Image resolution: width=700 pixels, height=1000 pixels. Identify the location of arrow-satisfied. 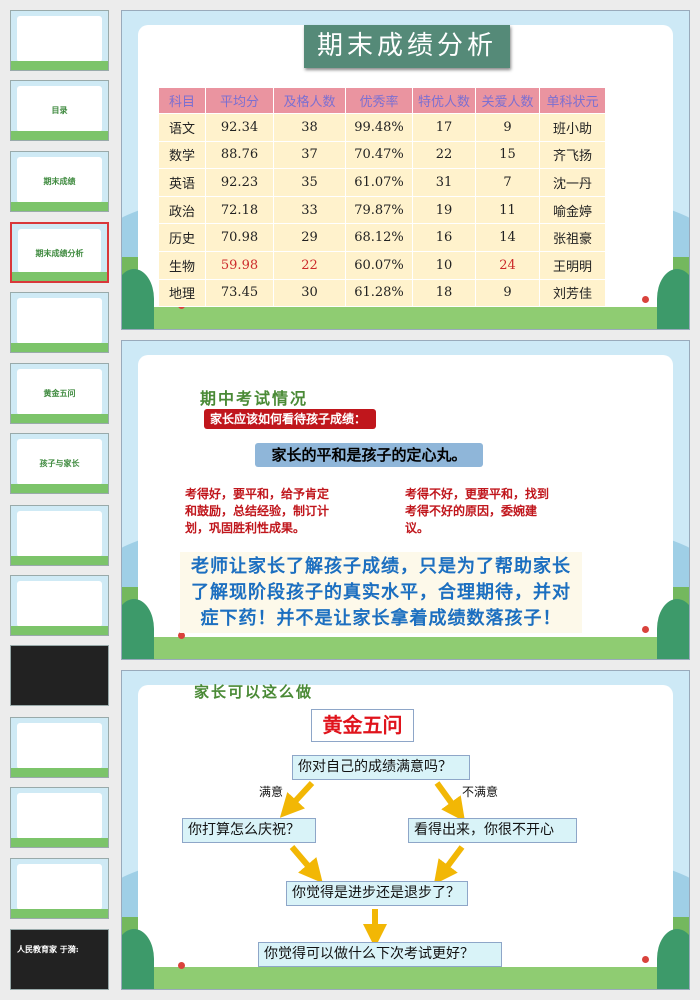
(297, 799).